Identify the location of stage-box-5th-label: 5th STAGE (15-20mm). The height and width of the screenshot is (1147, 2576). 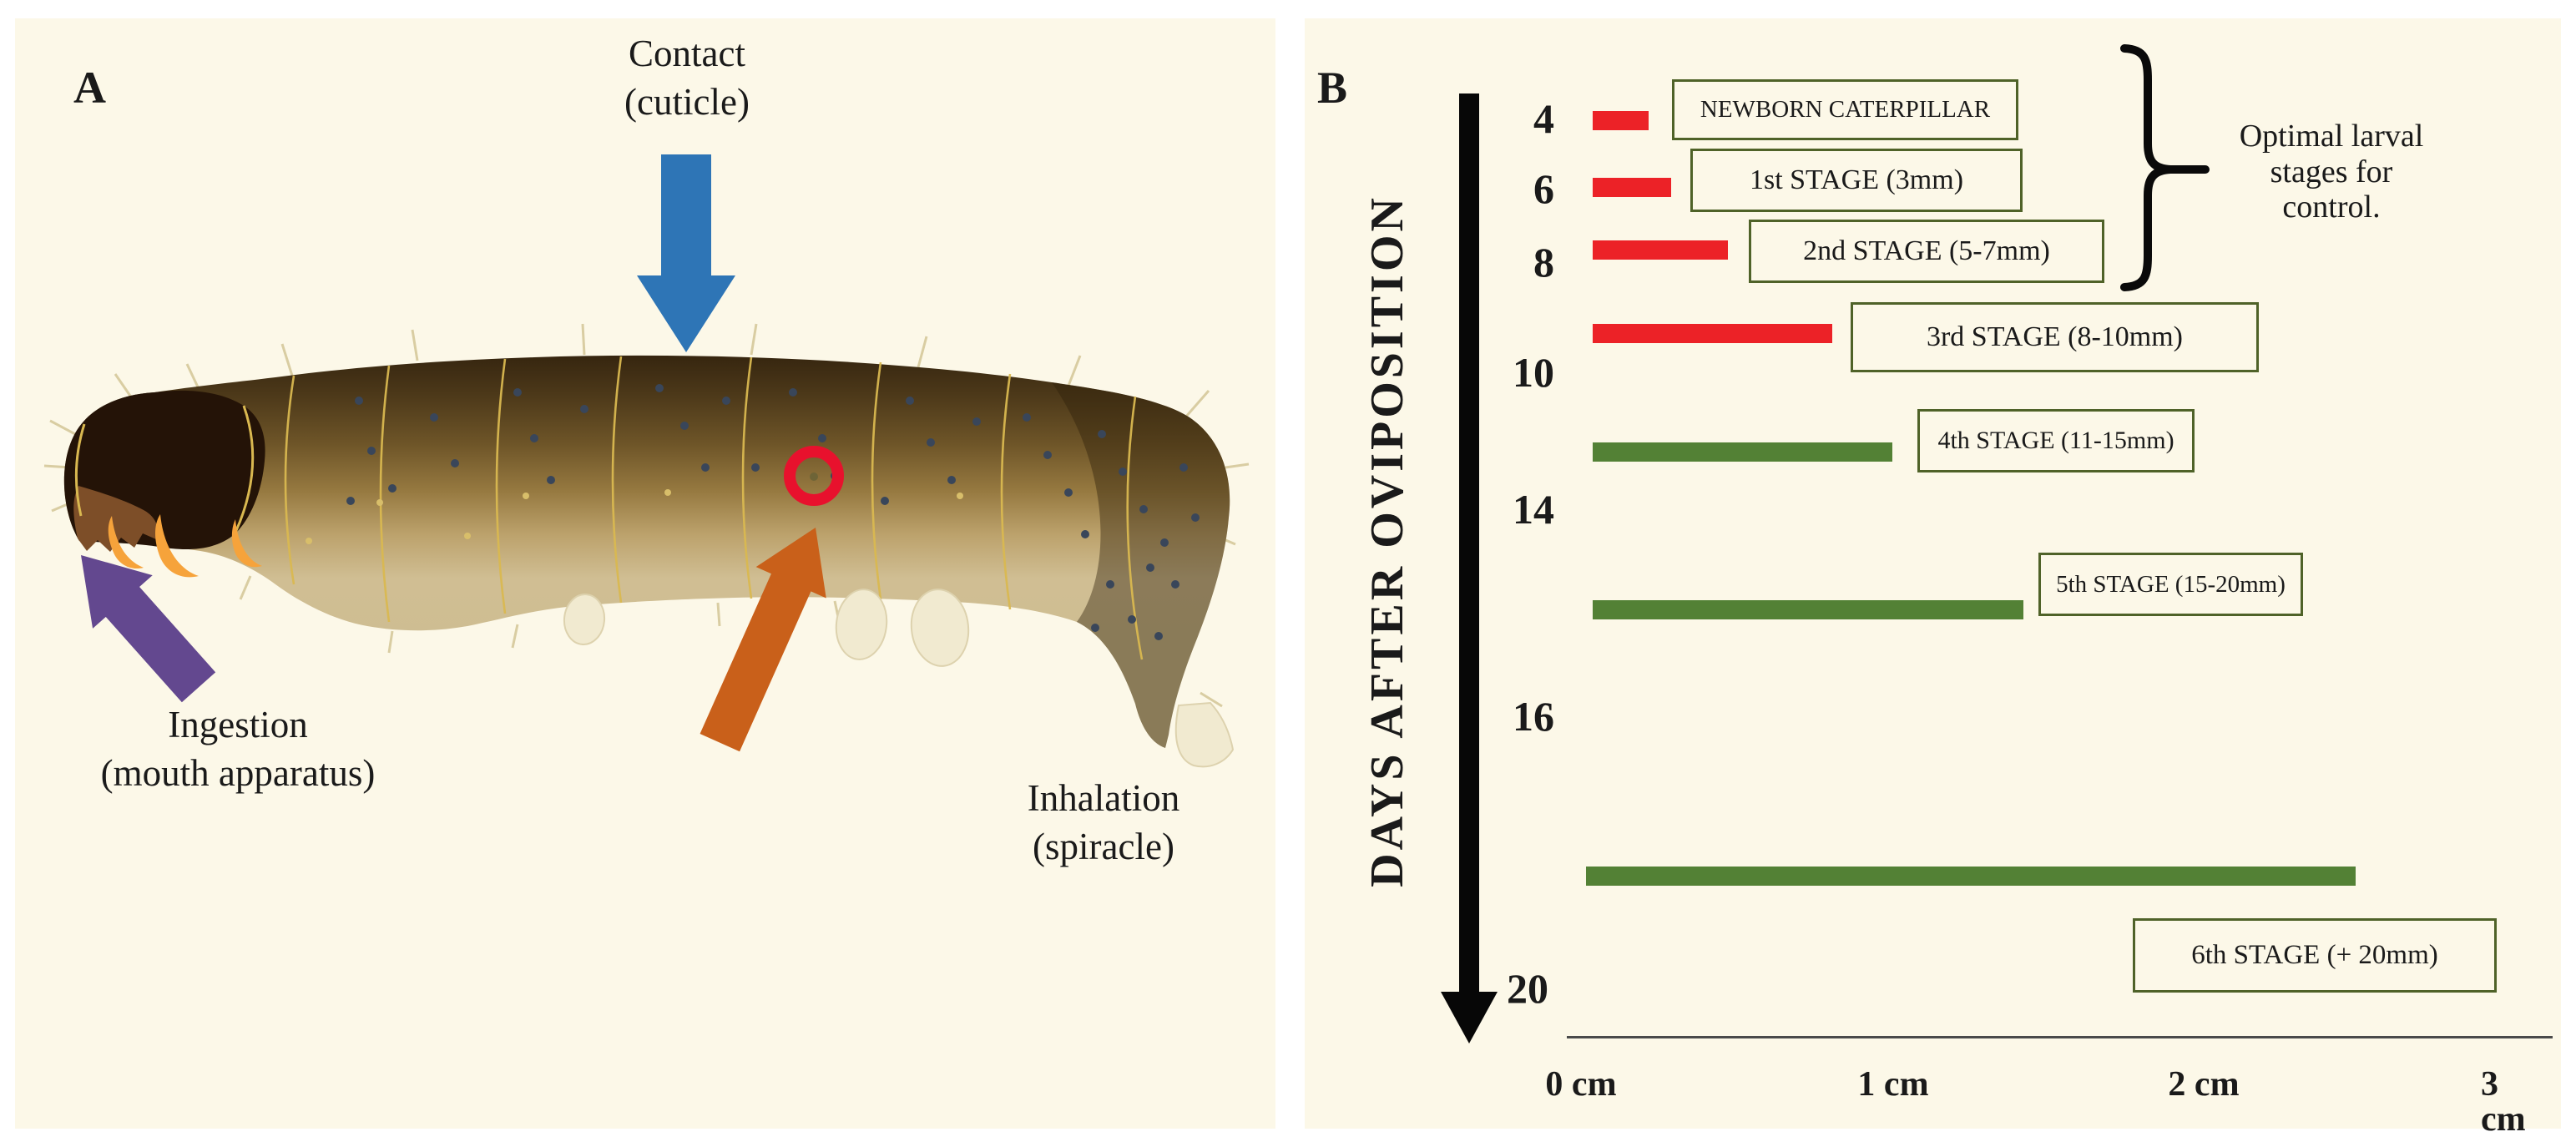
(2171, 584).